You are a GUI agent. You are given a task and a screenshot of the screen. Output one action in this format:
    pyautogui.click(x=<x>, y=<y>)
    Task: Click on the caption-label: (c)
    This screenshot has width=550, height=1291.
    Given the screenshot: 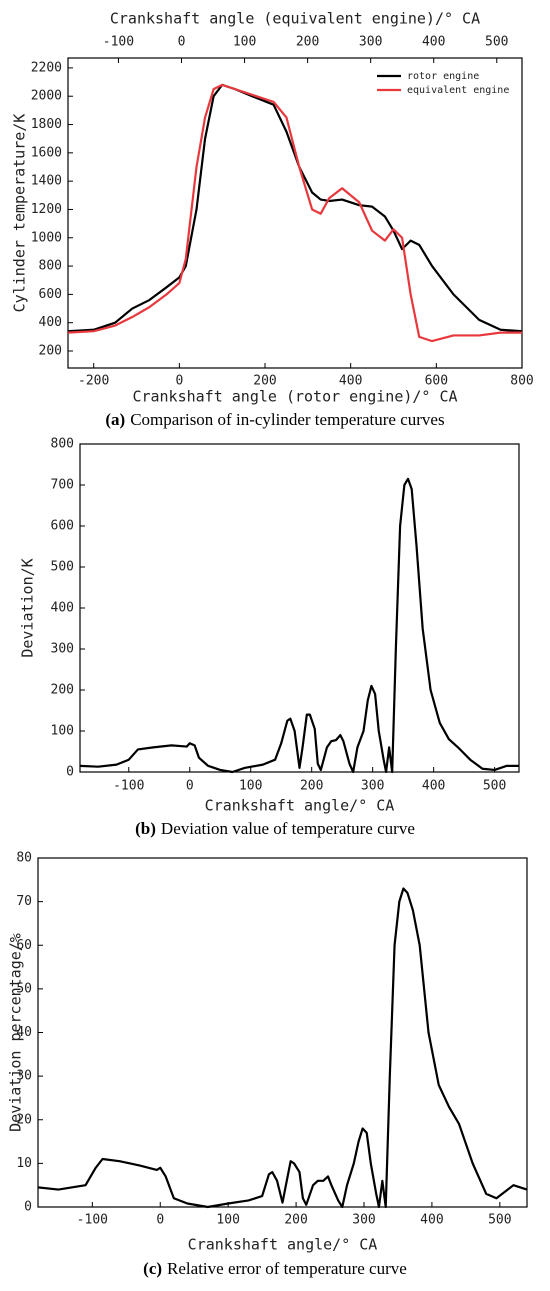 What is the action you would take?
    pyautogui.click(x=152, y=1268)
    